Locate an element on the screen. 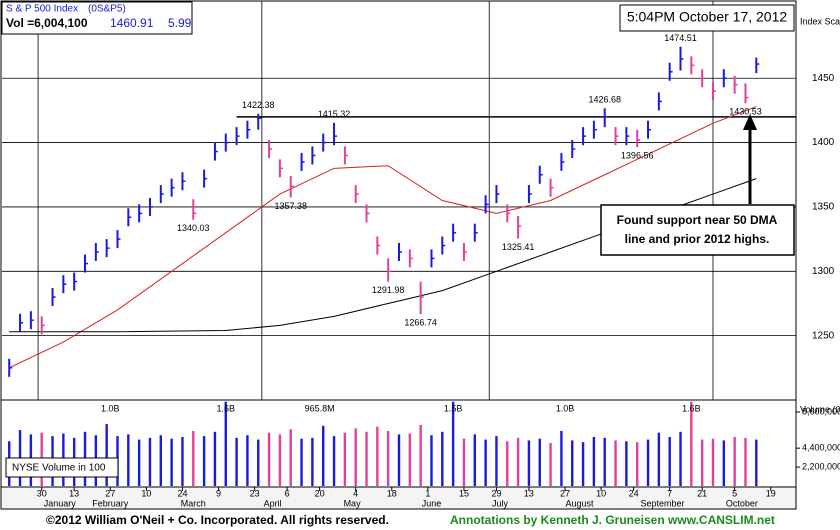  callout-line: Found support near 50 DMA is located at coordinates (697, 220).